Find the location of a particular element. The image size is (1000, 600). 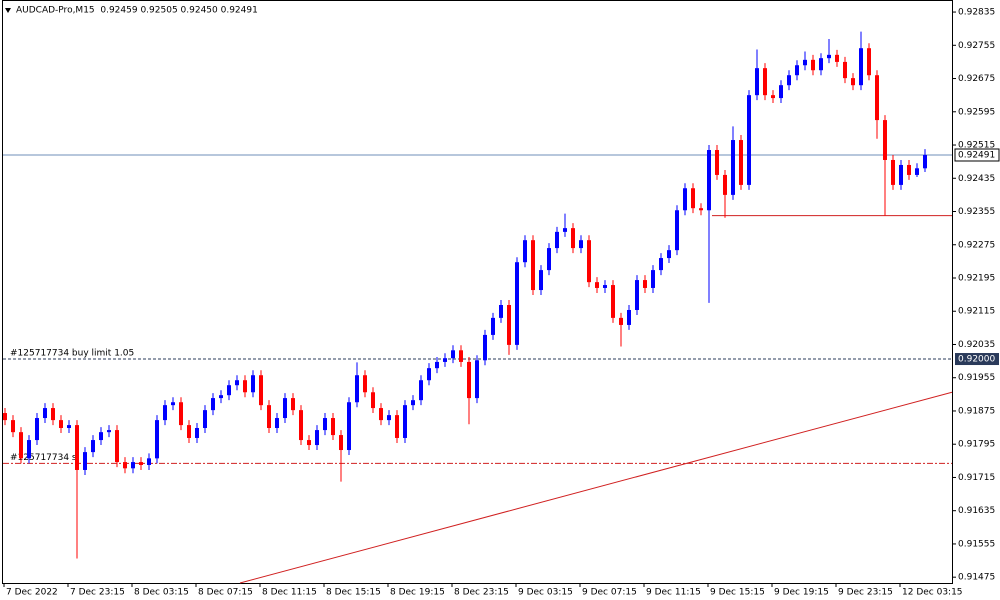

x-tick-label: 8 Dec 15:15 is located at coordinates (353, 593).